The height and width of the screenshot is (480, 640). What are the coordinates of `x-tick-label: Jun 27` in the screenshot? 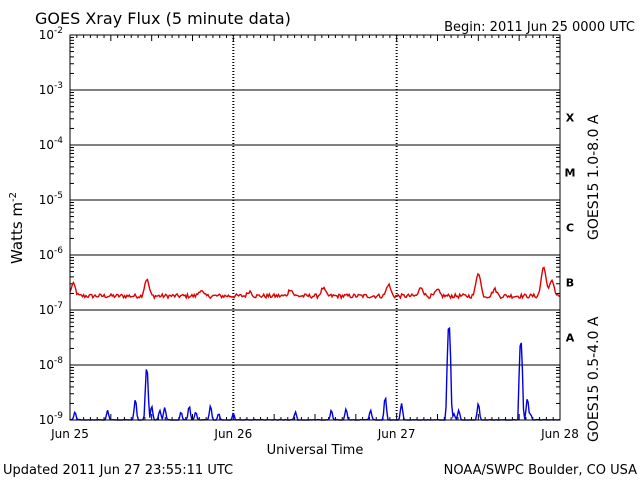 It's located at (396, 434).